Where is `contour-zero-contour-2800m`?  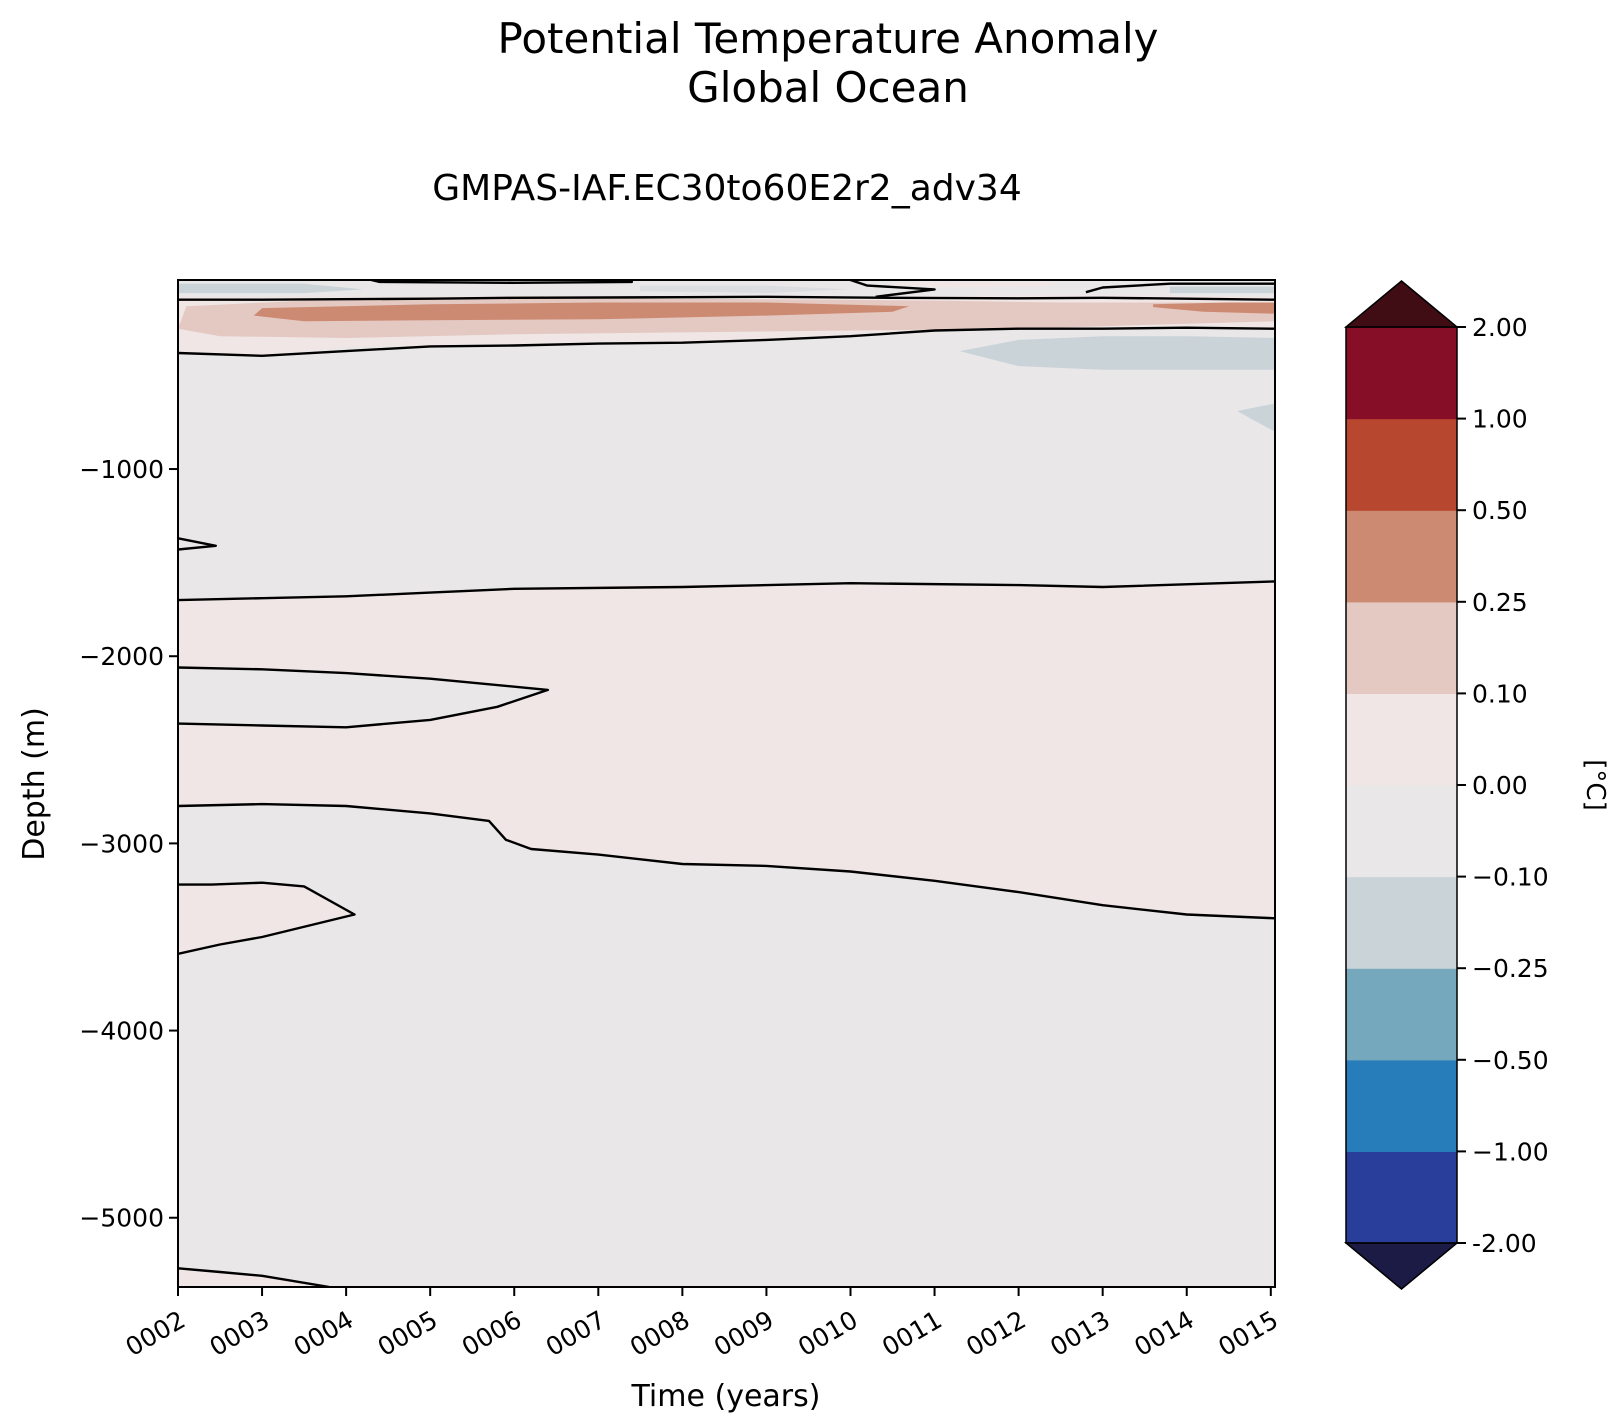 contour-zero-contour-2800m is located at coordinates (726, 861).